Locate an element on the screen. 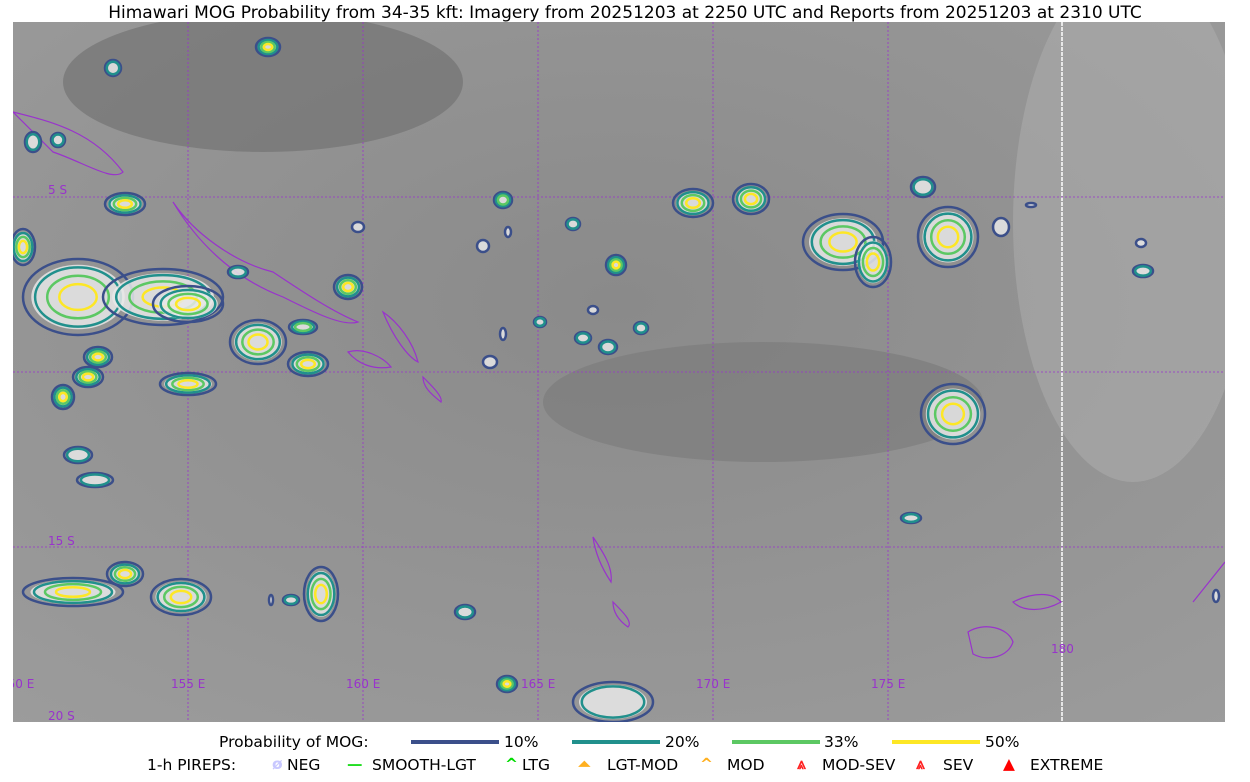 This screenshot has height=782, width=1250. double-caret-bar-icon: ⩓ is located at coordinates (801, 764).